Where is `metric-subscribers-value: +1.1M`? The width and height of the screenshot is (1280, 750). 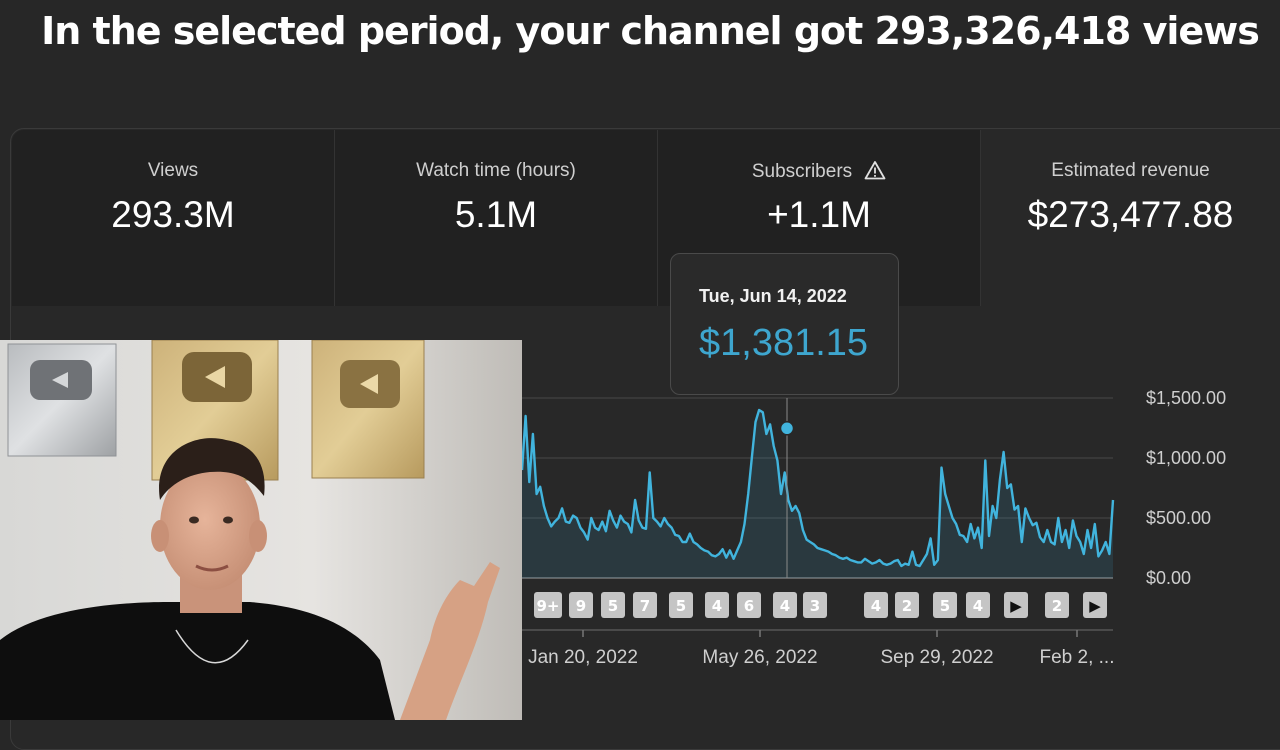 metric-subscribers-value: +1.1M is located at coordinates (819, 214).